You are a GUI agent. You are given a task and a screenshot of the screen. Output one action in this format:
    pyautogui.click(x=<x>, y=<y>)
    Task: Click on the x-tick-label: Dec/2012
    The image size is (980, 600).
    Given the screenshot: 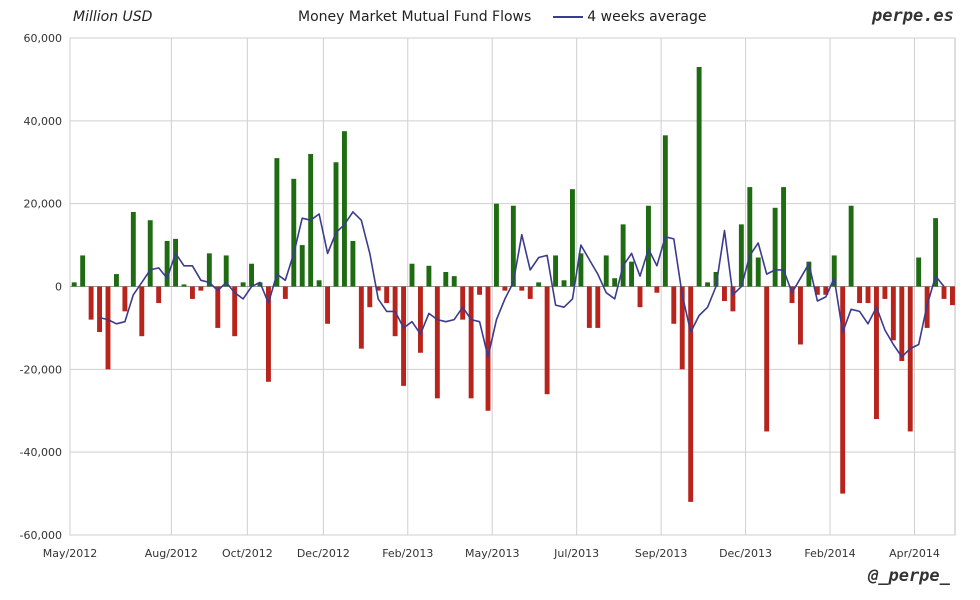 What is the action you would take?
    pyautogui.click(x=323, y=553)
    